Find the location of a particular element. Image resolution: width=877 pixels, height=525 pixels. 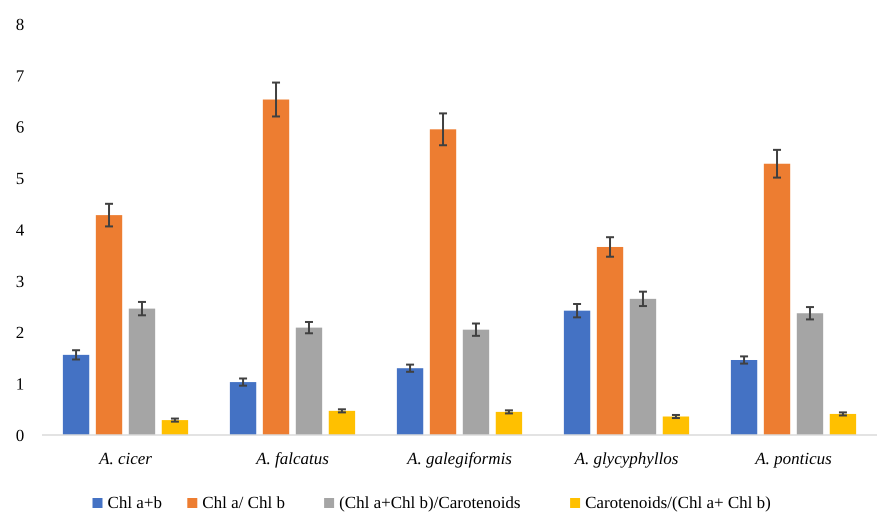

x-tick-label: A. galegiformis is located at coordinates (459, 458).